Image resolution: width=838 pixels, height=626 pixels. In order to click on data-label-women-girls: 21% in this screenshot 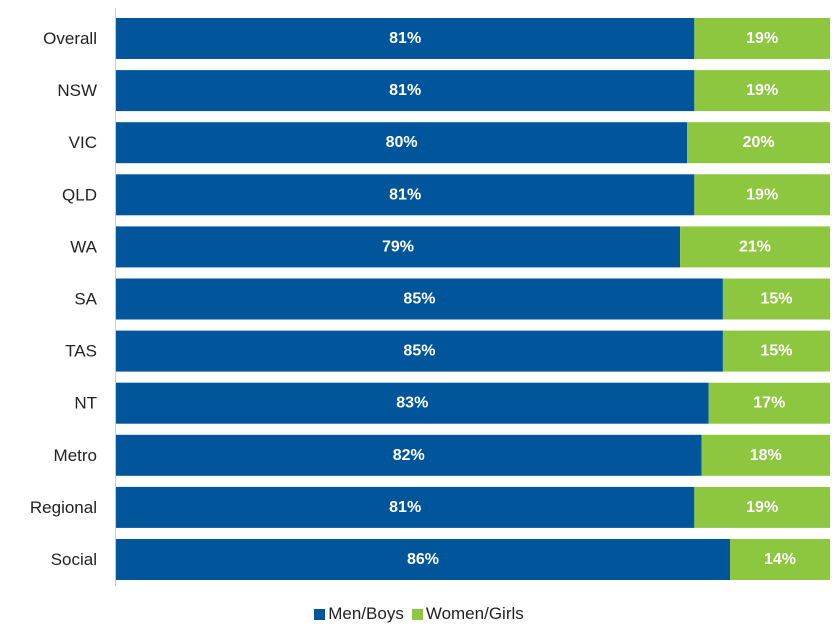, I will do `click(755, 246)`.